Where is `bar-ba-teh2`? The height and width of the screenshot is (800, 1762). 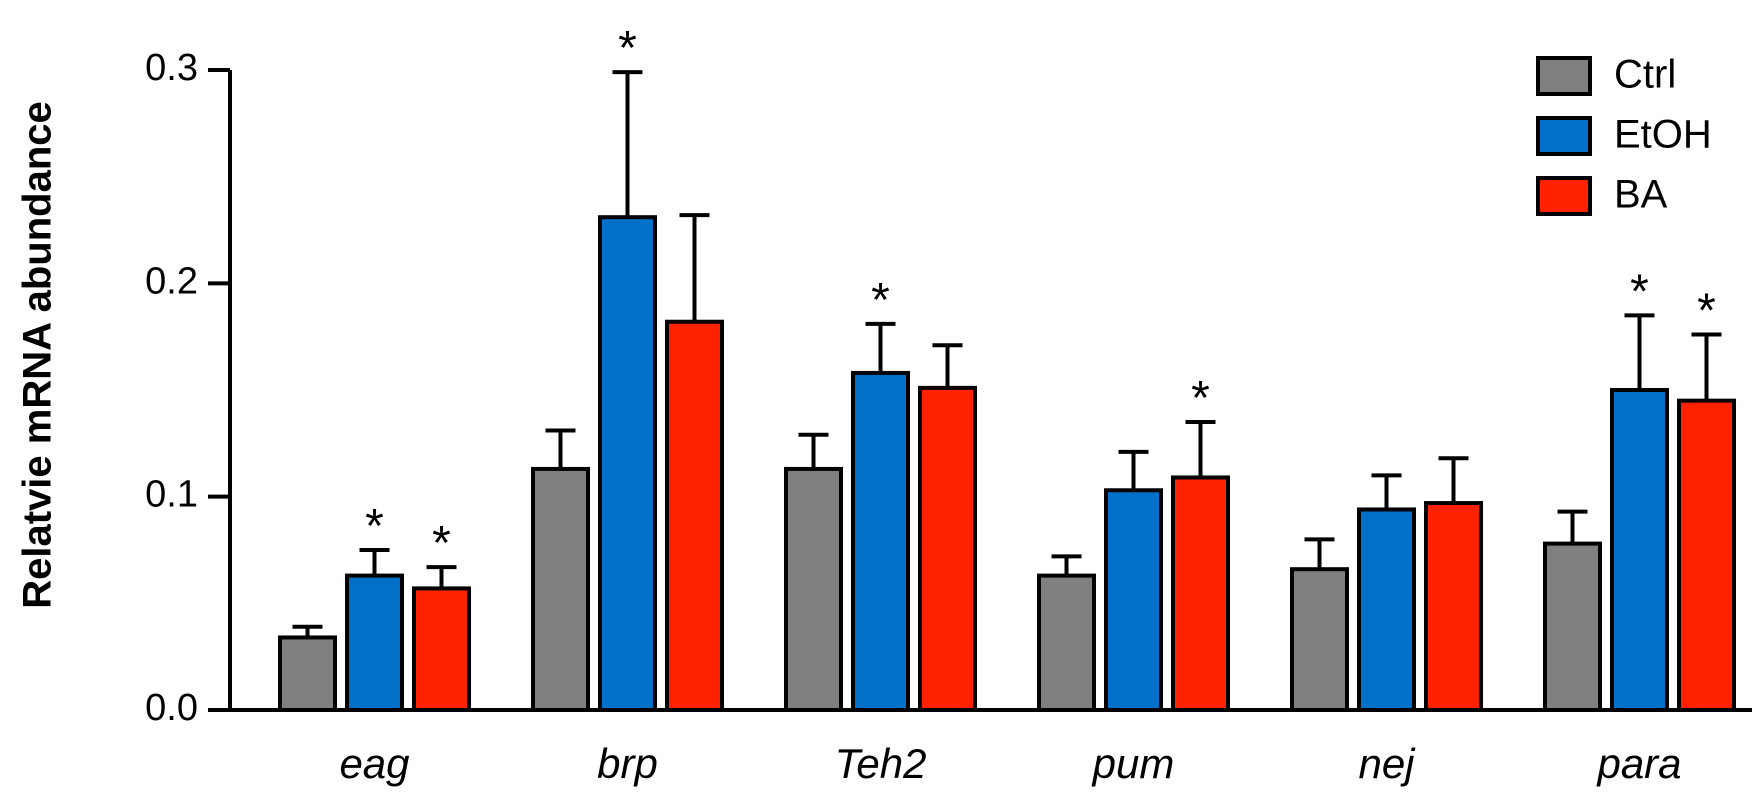 bar-ba-teh2 is located at coordinates (947, 548).